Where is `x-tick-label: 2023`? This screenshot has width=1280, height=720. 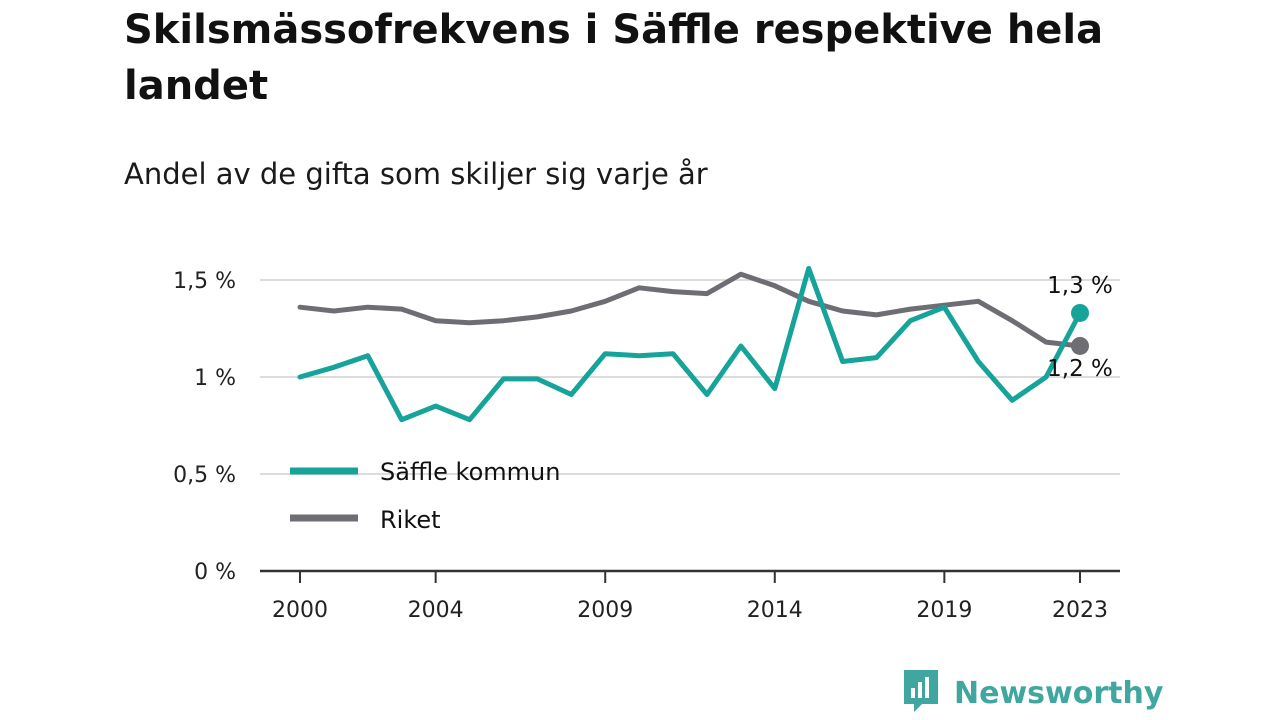 x-tick-label: 2023 is located at coordinates (1080, 610).